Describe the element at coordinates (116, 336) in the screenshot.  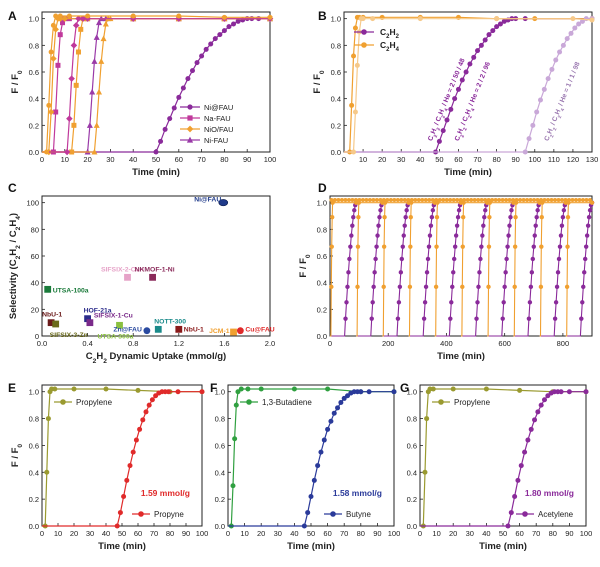
I see `scatter-point-label: UTSA-300a` at that location.